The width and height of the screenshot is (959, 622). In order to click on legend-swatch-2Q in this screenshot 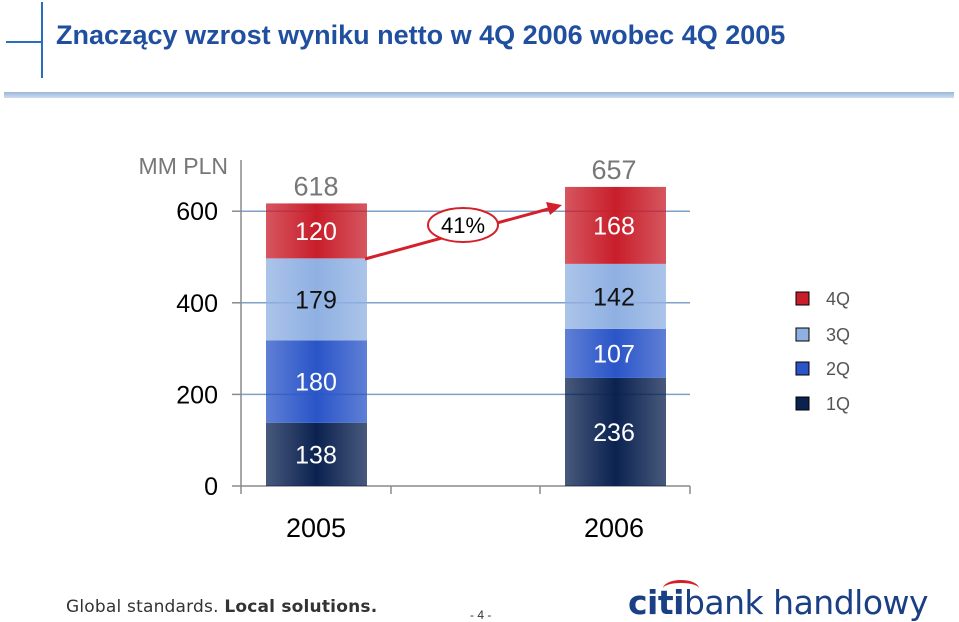, I will do `click(802, 368)`.